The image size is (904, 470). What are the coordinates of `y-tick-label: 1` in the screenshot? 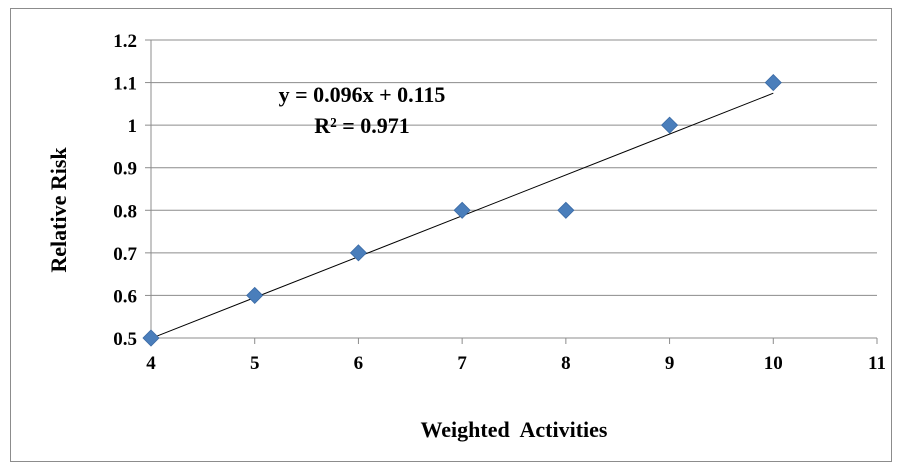 It's located at (133, 126).